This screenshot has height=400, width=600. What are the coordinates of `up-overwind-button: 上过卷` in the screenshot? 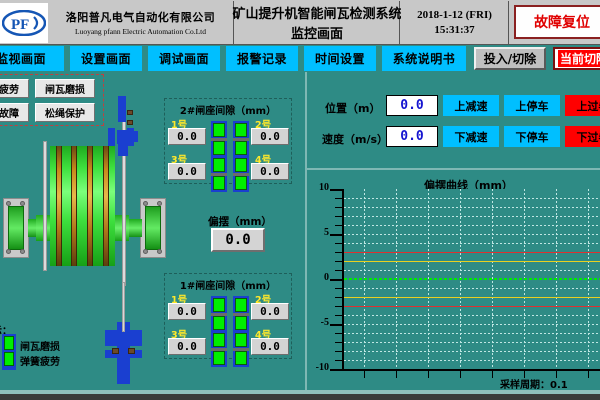 It's located at (582, 105).